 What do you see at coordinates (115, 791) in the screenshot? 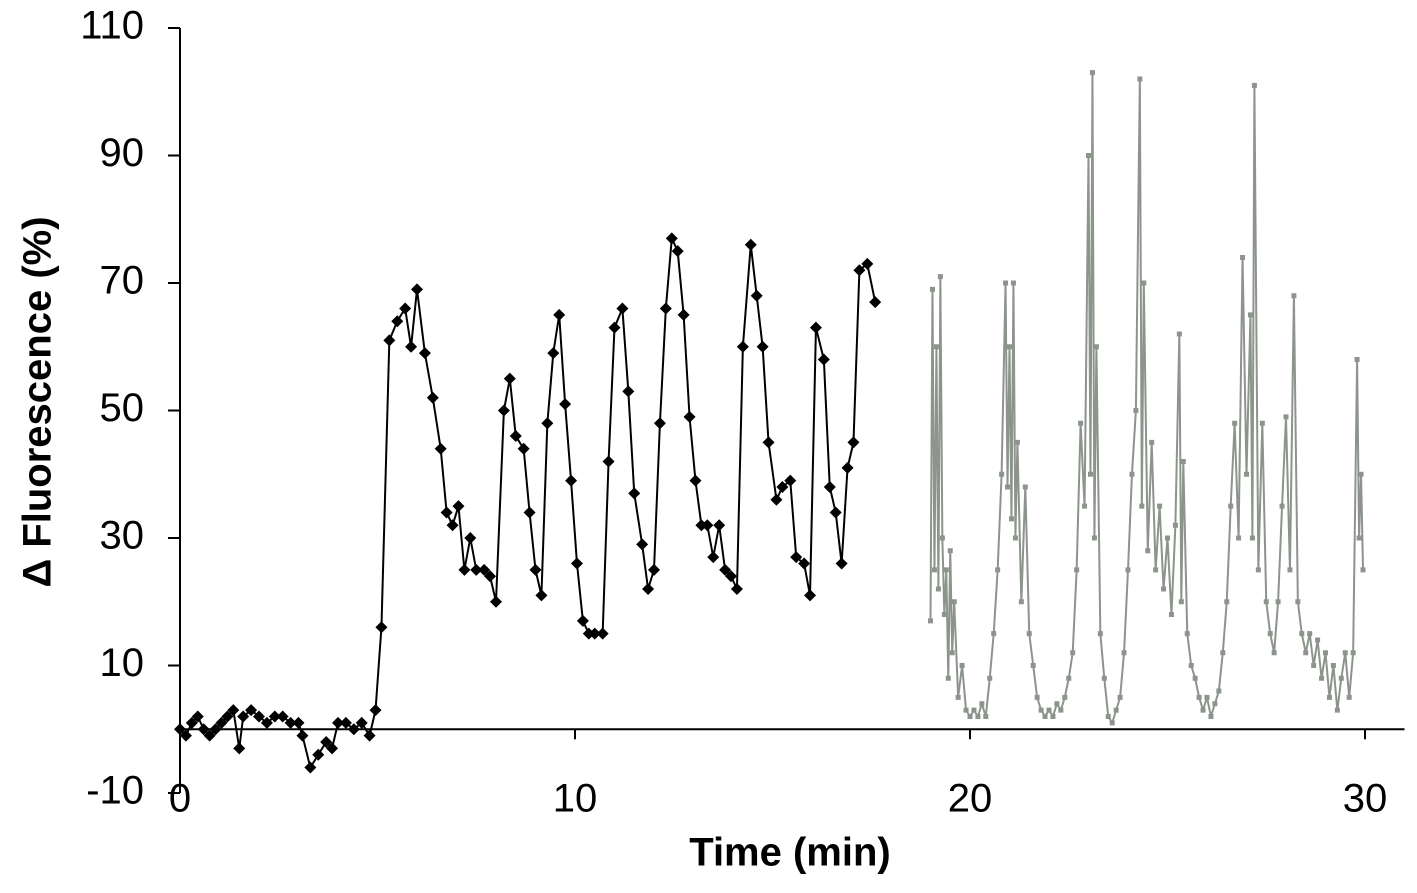
I see `y-tick-label: -10` at bounding box center [115, 791].